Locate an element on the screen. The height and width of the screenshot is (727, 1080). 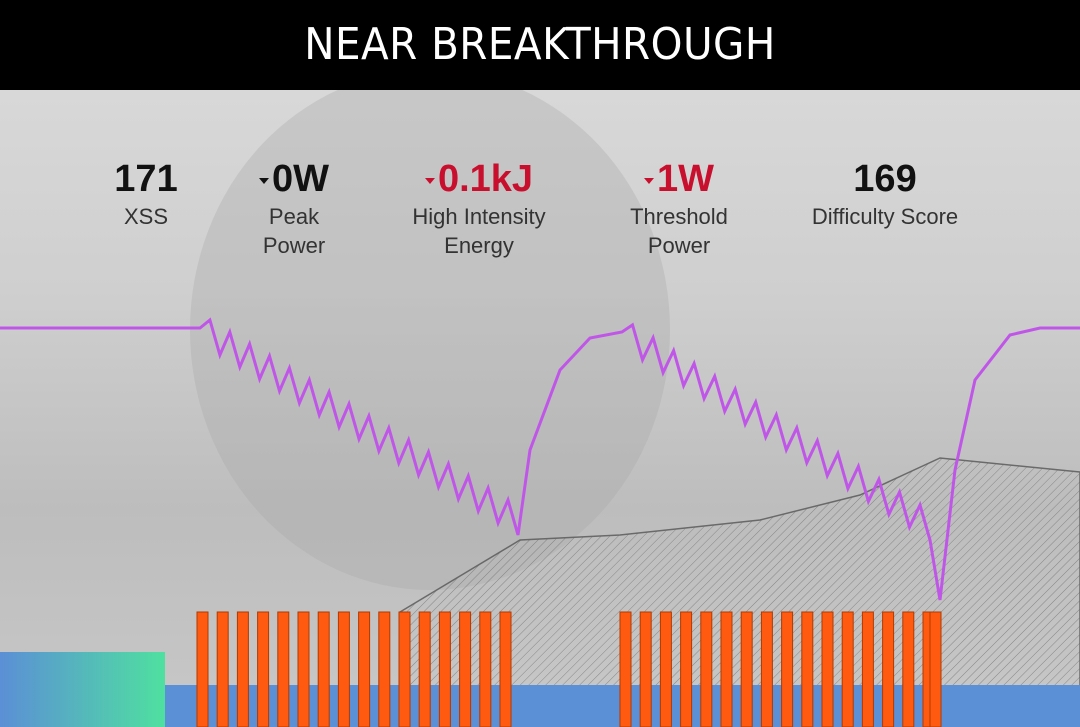
metric-value: 0W is located at coordinates (300, 179).